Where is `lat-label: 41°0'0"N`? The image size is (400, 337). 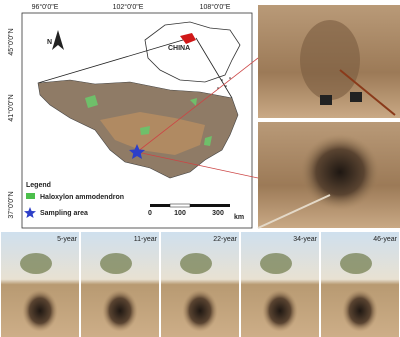
lat-label: 41°0'0"N is located at coordinates (11, 107).